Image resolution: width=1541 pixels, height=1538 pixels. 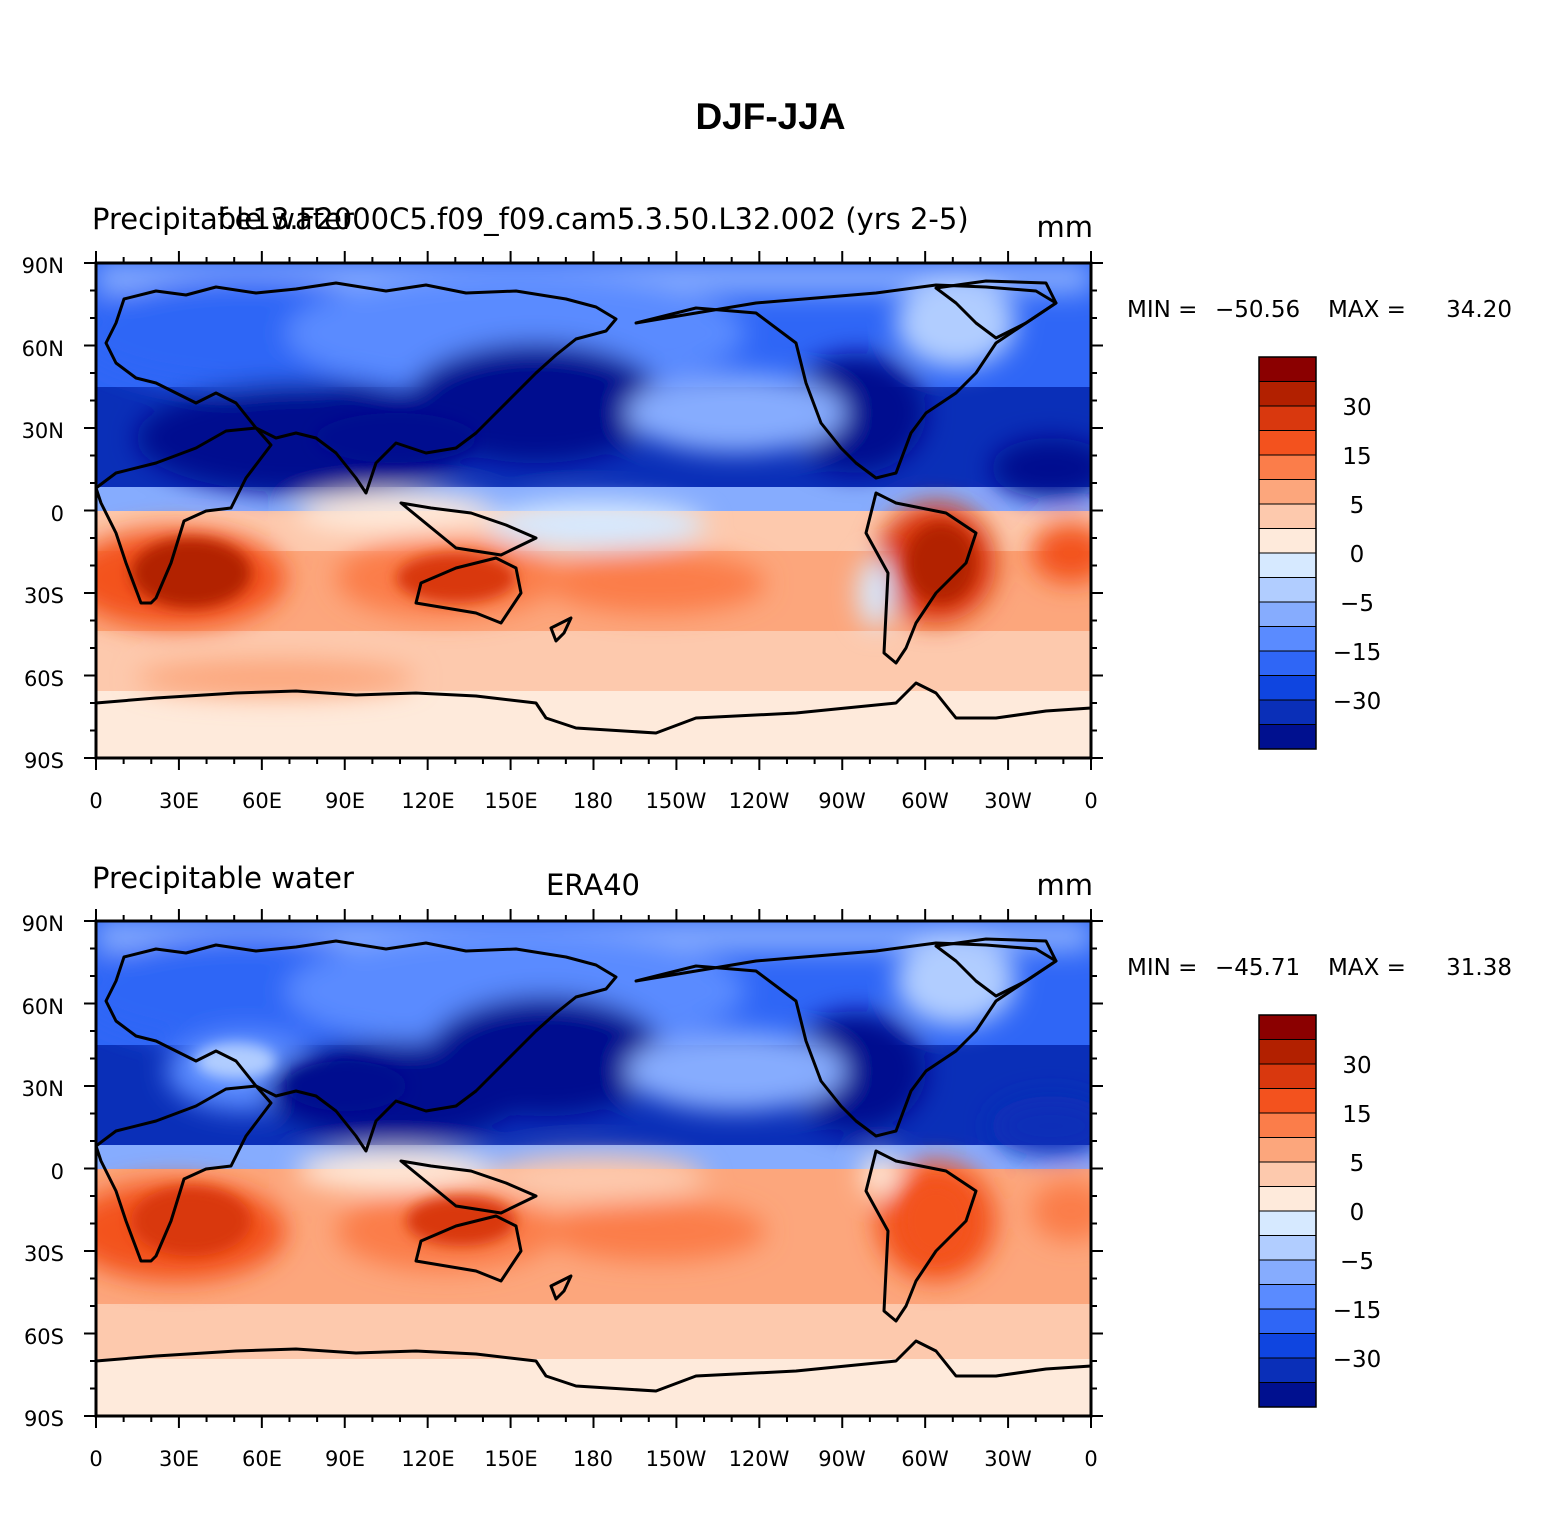 I want to click on lat-axis-labels-bottom: 90N 60N 30N 0 30S 60S 90S, so click(x=43, y=1171).